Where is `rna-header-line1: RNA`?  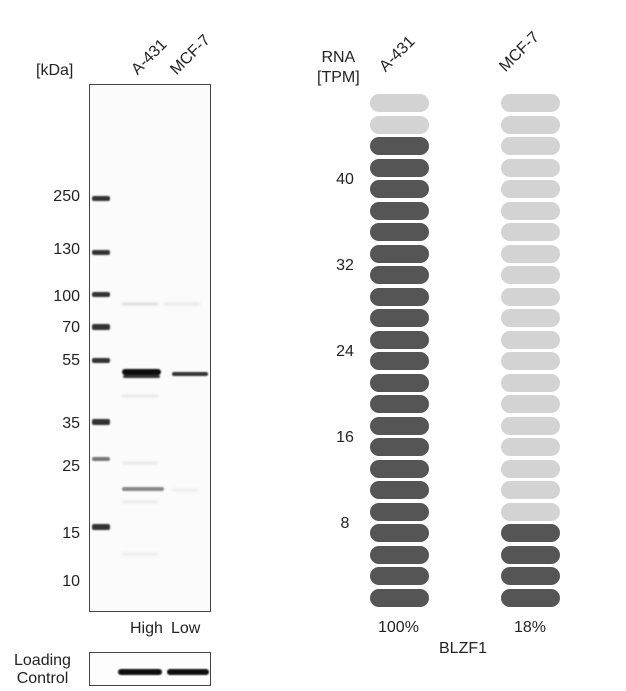 rna-header-line1: RNA is located at coordinates (338, 57).